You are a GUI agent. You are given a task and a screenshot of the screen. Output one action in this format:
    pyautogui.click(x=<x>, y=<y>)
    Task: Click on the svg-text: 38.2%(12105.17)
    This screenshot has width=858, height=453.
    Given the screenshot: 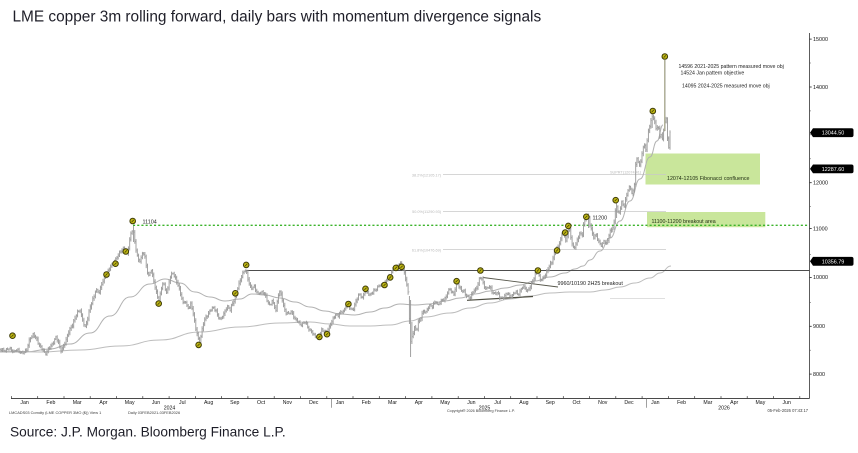 What is the action you would take?
    pyautogui.click(x=427, y=175)
    